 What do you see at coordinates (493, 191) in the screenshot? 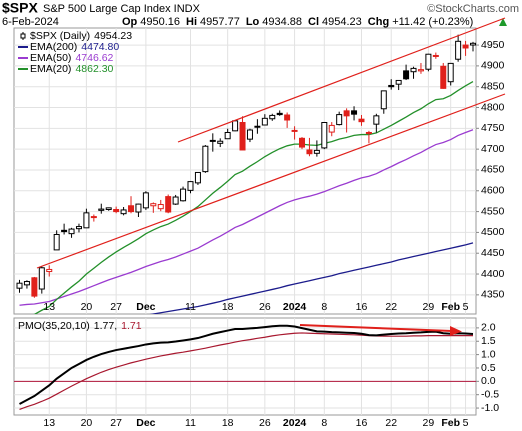
I see `y-tick-label: 4600` at bounding box center [493, 191].